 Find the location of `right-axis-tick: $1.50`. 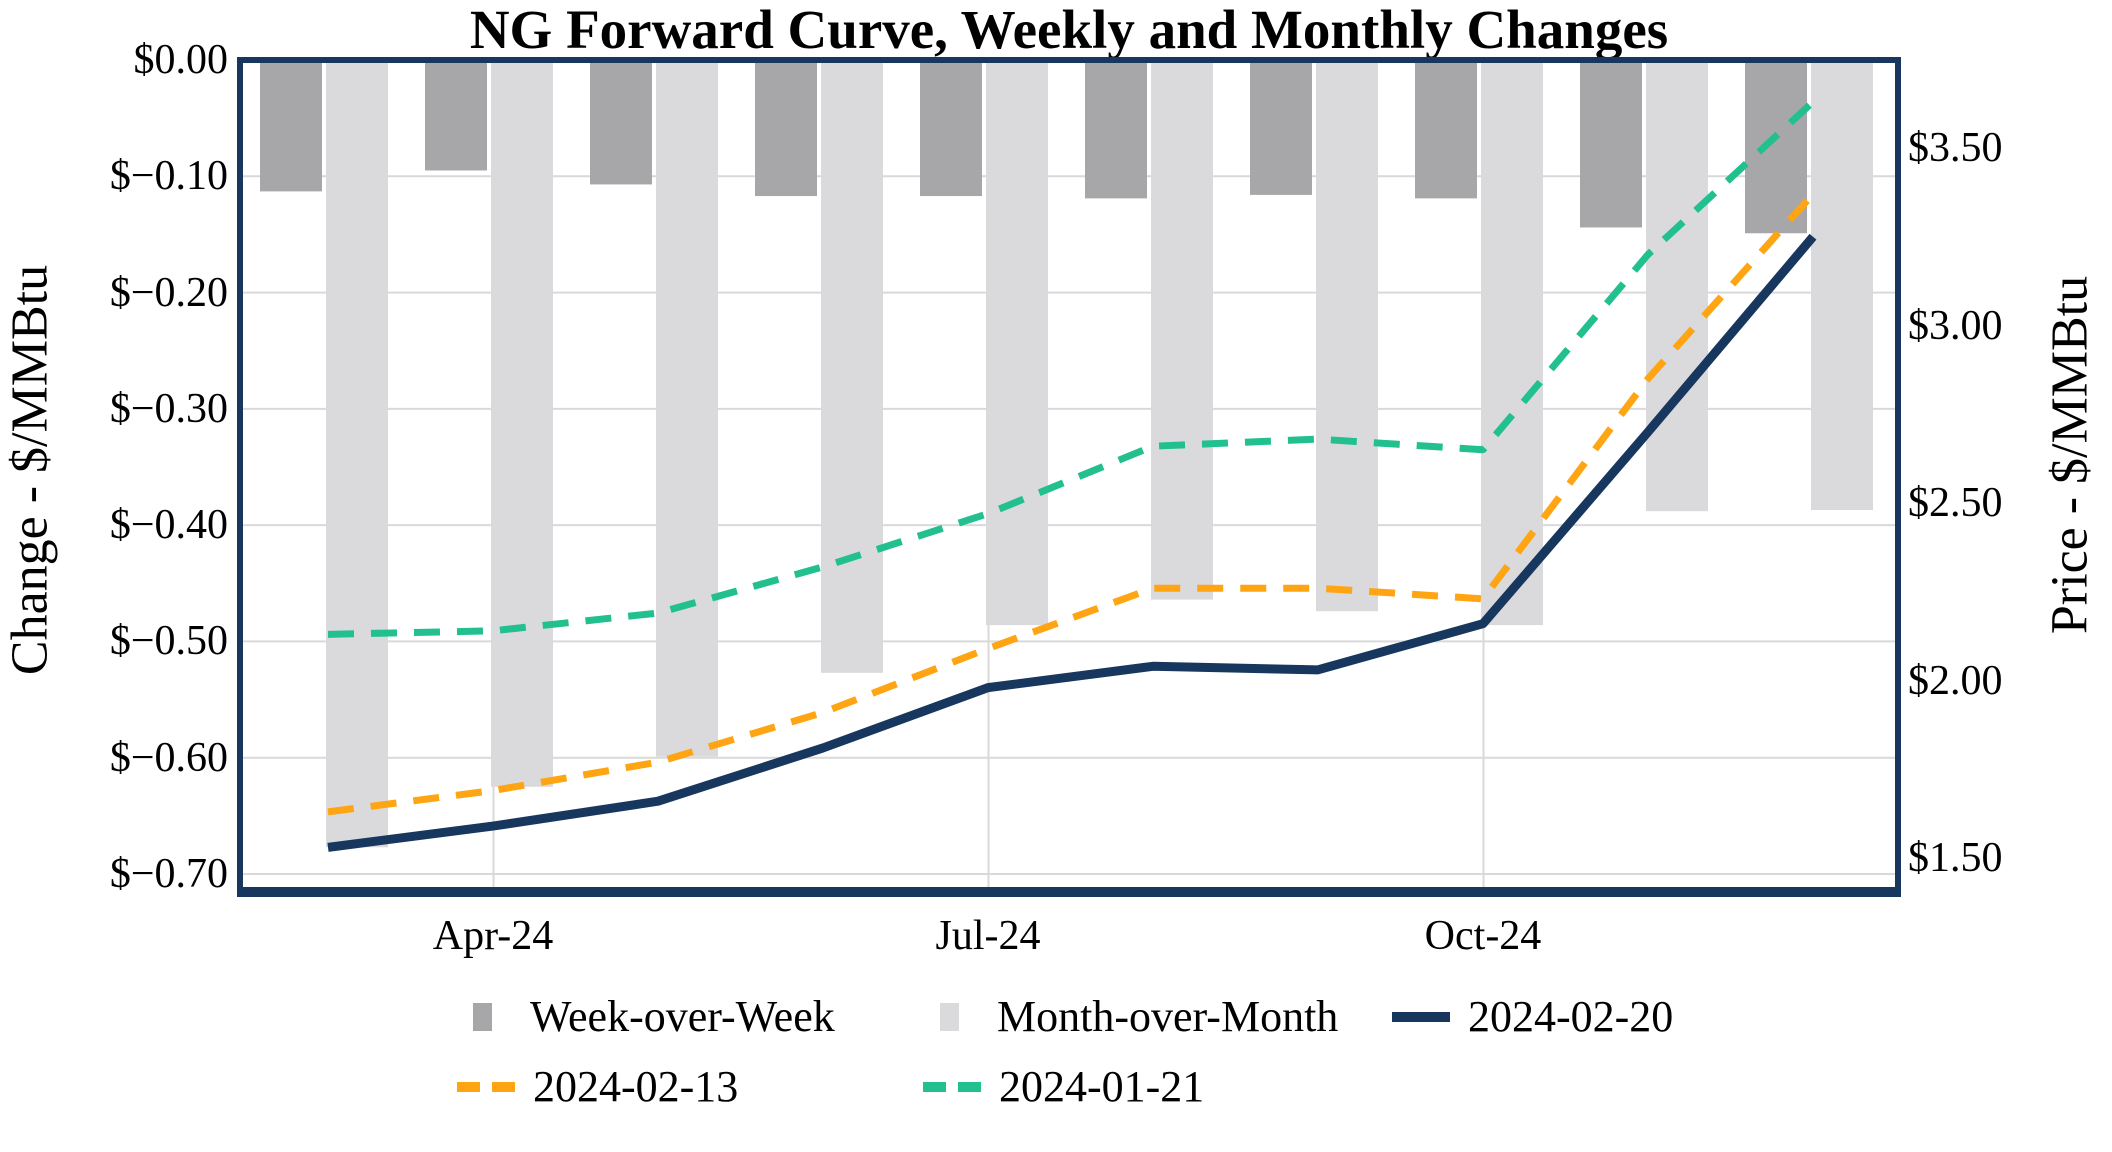

right-axis-tick: $1.50 is located at coordinates (1955, 858).